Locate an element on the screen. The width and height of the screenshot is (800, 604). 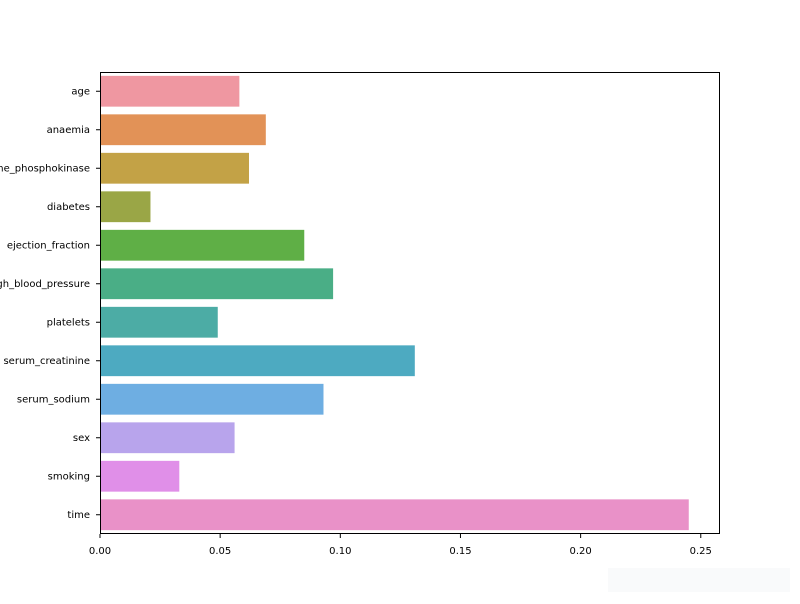
y-tick-label: age is located at coordinates (80, 91).